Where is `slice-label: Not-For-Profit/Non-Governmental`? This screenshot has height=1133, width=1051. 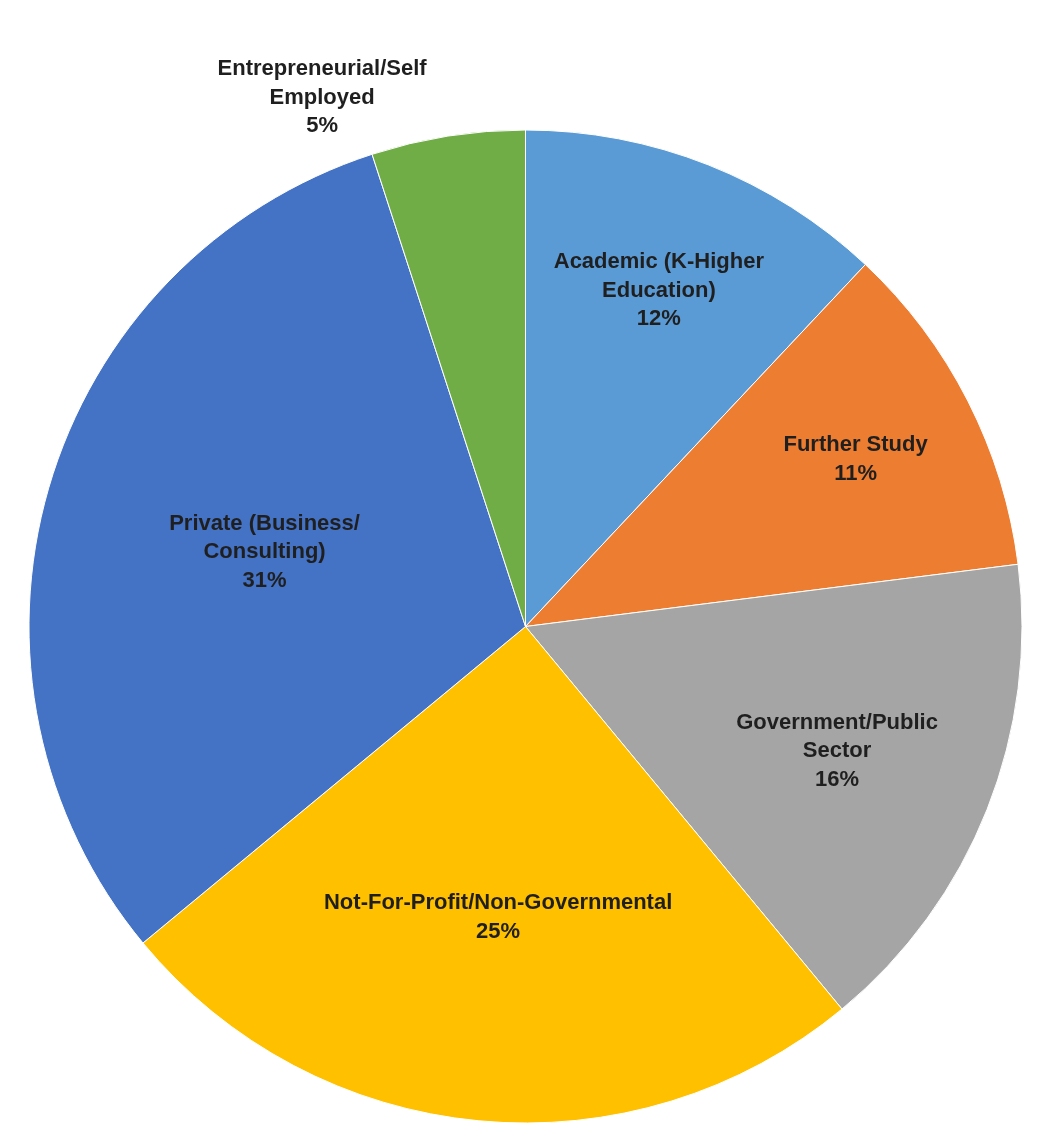 slice-label: Not-For-Profit/Non-Governmental is located at coordinates (498, 902).